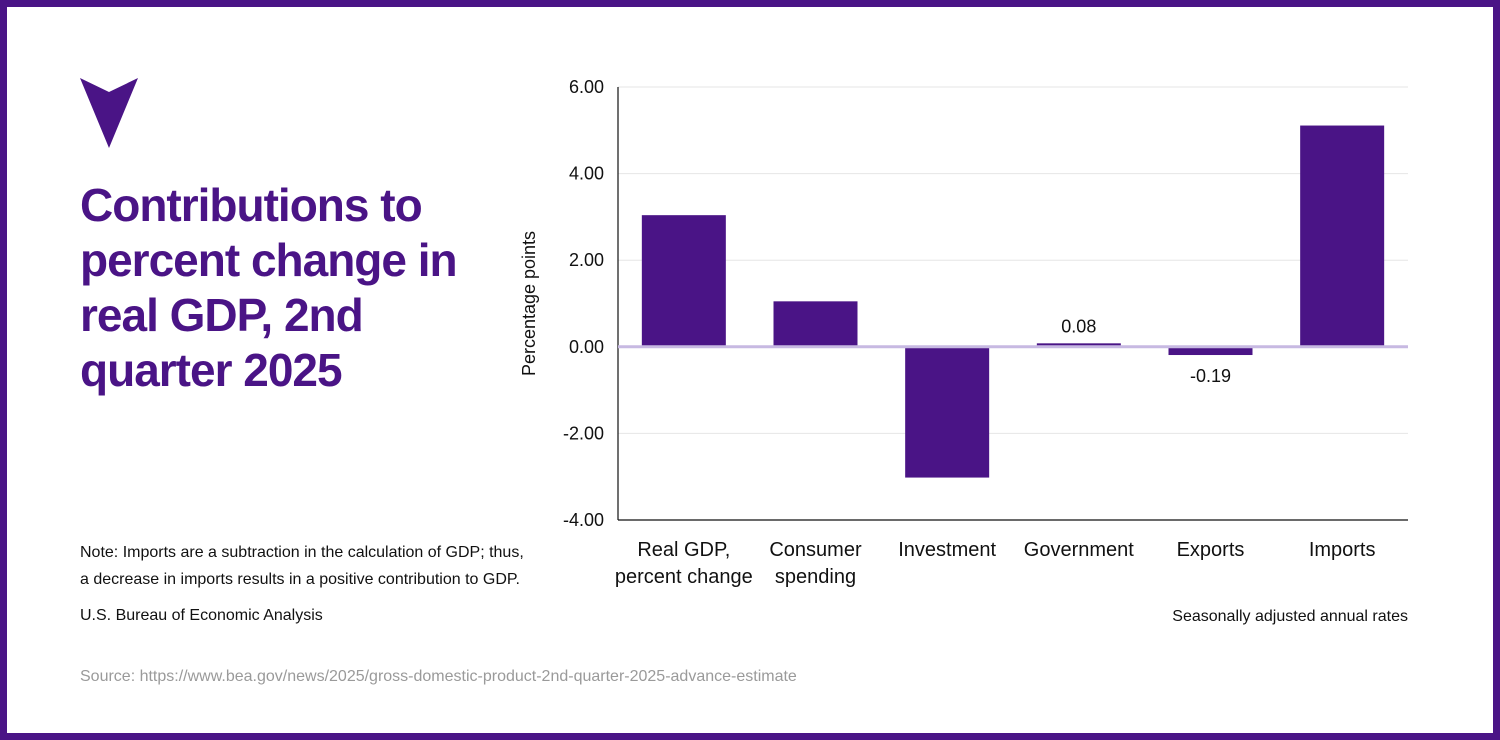 The image size is (1500, 740). I want to click on y-tick-label: 0.00, so click(586, 347).